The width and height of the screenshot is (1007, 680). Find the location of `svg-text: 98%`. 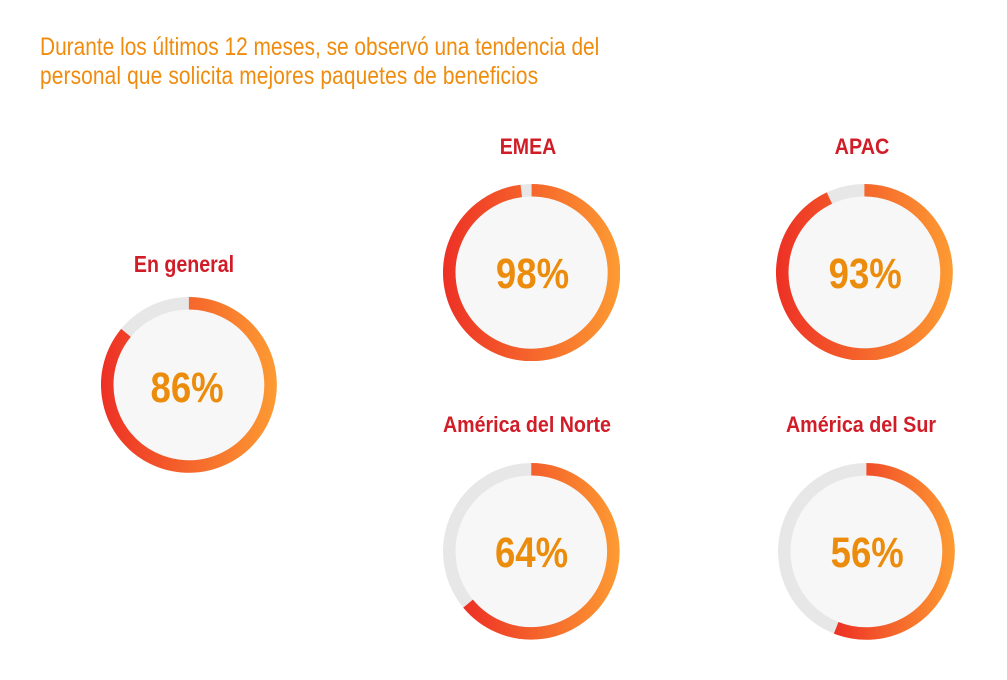

svg-text: 98% is located at coordinates (532, 273).